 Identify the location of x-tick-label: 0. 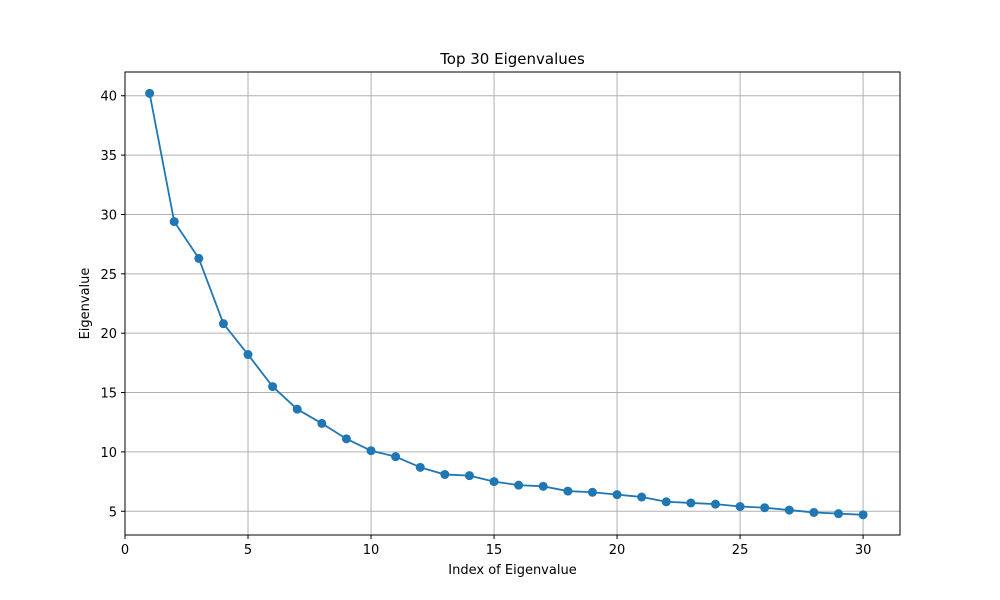
(125, 550).